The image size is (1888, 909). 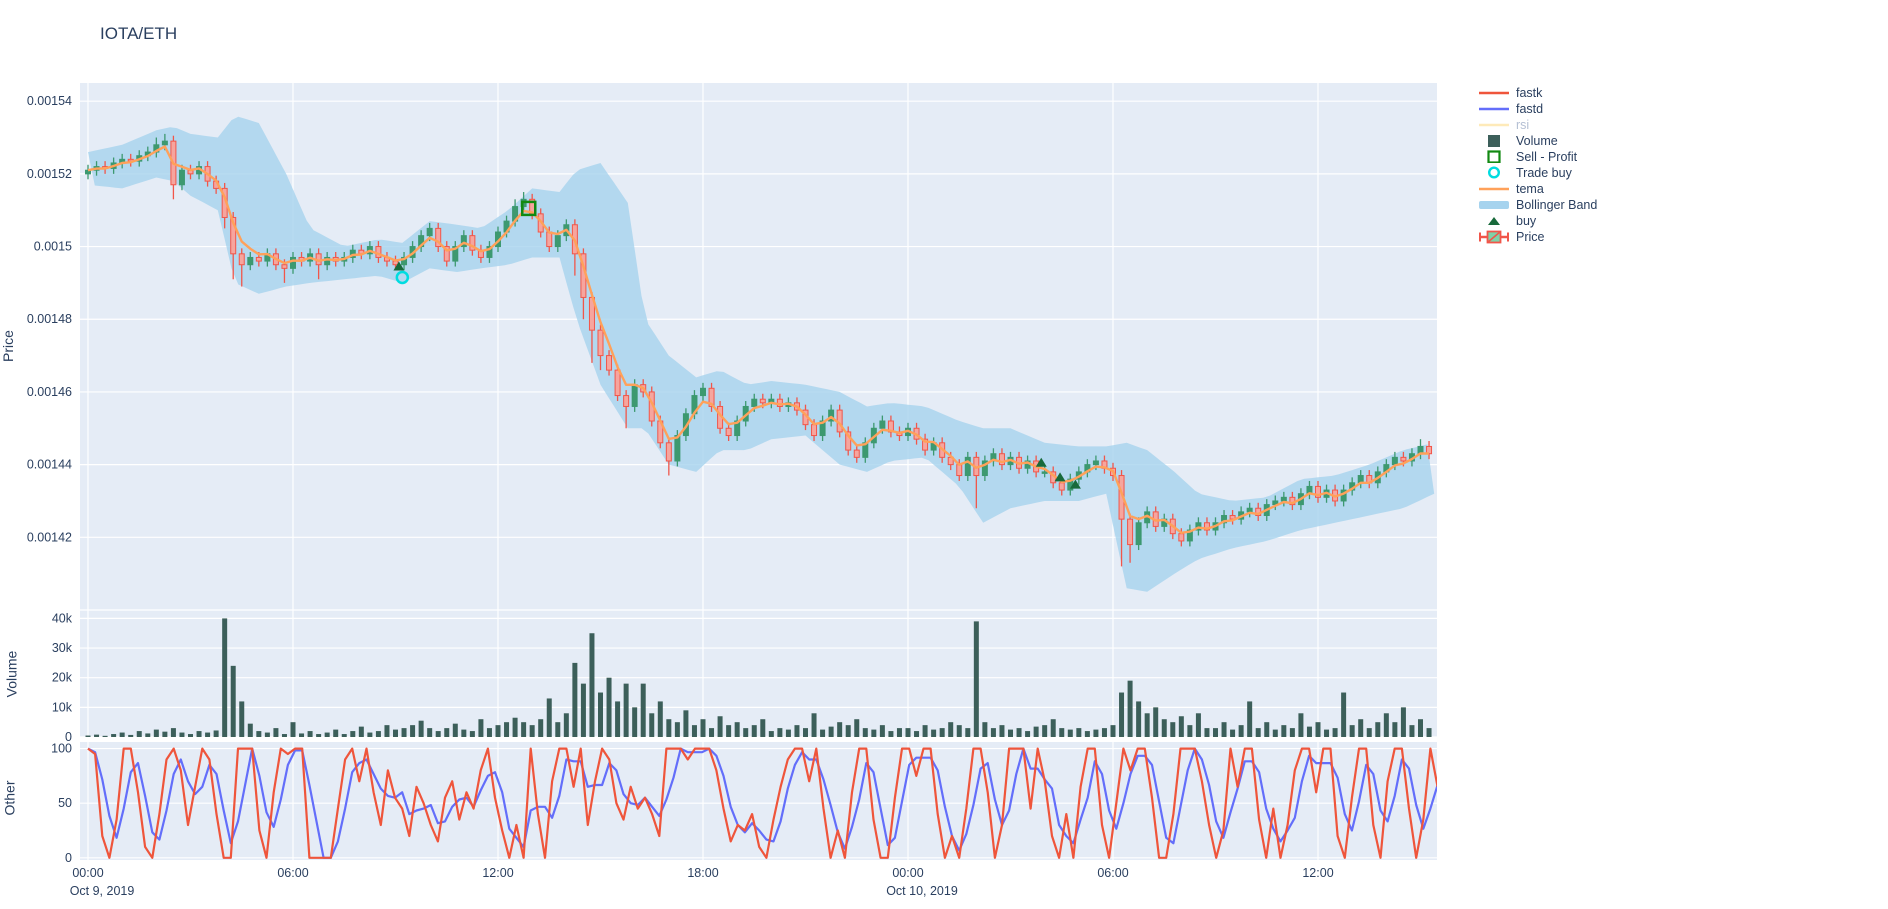 I want to click on legend-item-label: Volume, so click(x=1537, y=140).